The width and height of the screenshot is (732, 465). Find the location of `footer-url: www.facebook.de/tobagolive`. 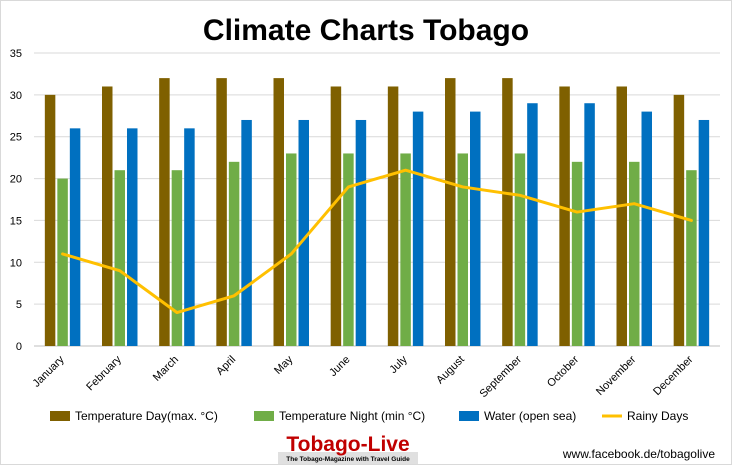

footer-url: www.facebook.de/tobagolive is located at coordinates (638, 454).